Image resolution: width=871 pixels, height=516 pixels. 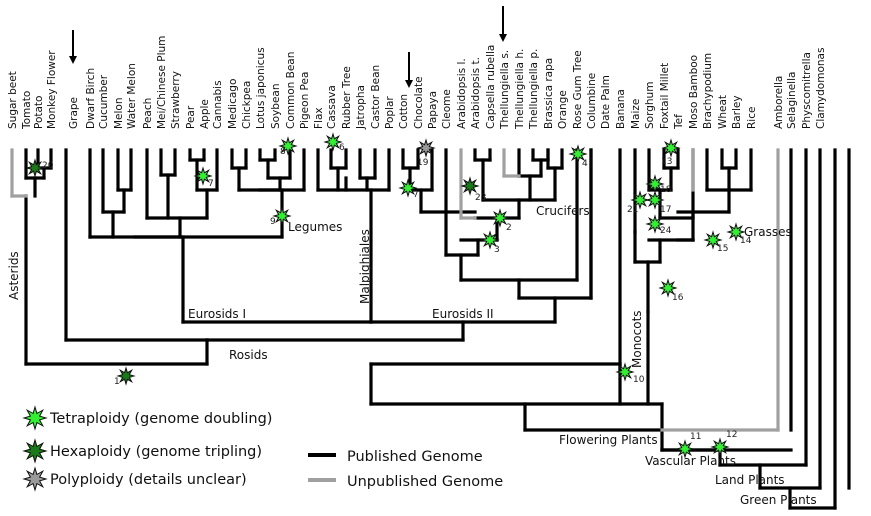 I want to click on event-number: 20, so click(x=48, y=166).